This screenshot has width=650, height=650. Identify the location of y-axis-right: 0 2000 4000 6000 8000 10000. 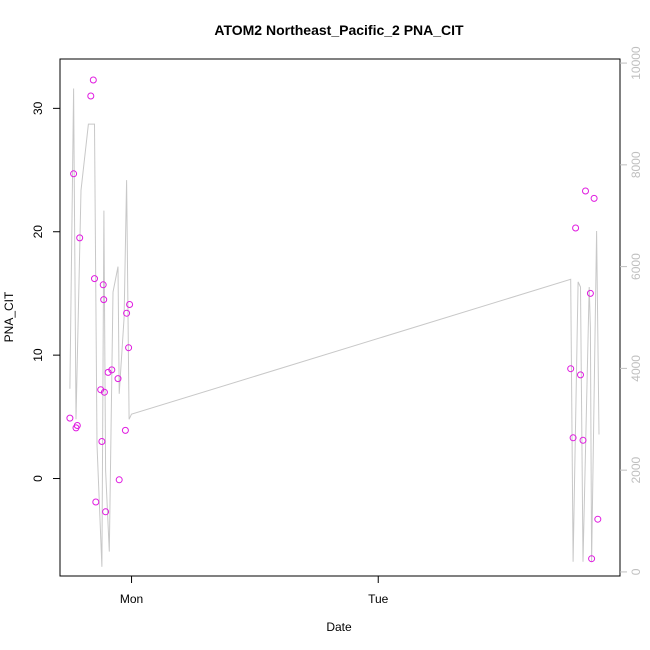
(631, 310).